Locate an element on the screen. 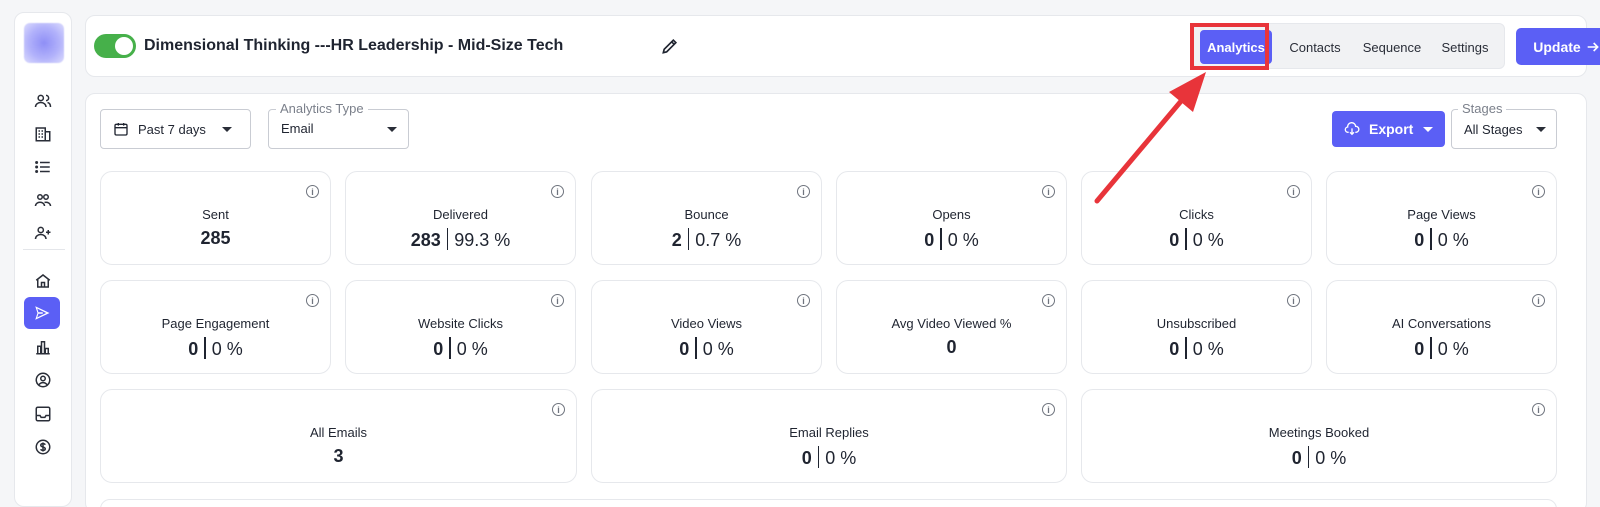 Image resolution: width=1600 pixels, height=507 pixels. metric-card-email-replies: i Email Replies 0 0 % is located at coordinates (829, 436).